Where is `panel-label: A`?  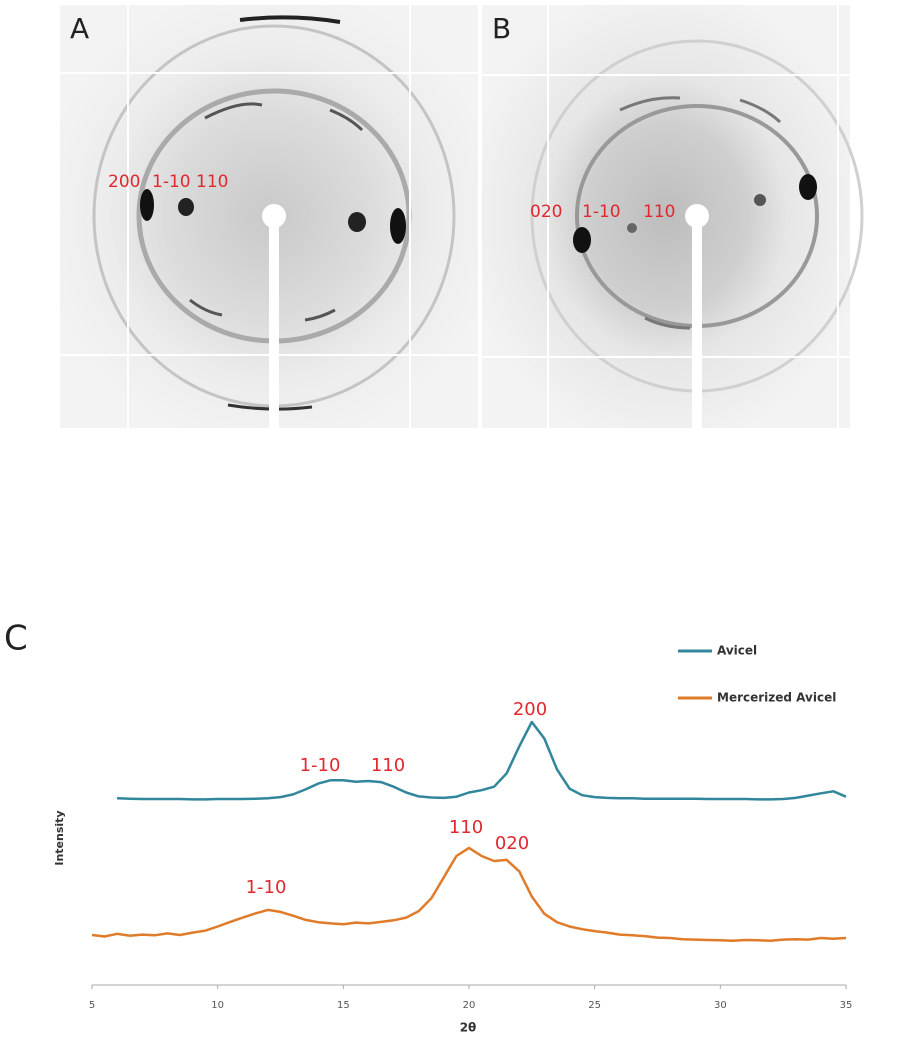
panel-label: A is located at coordinates (79, 28).